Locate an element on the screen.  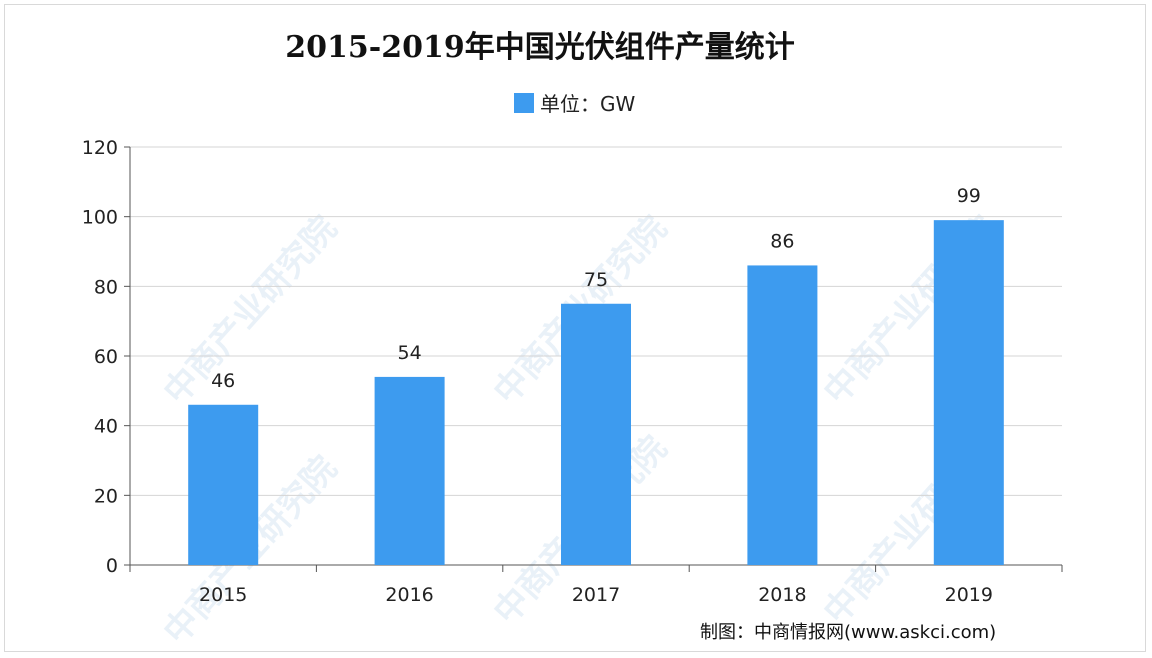
y-tick-label: 40 is located at coordinates (106, 427).